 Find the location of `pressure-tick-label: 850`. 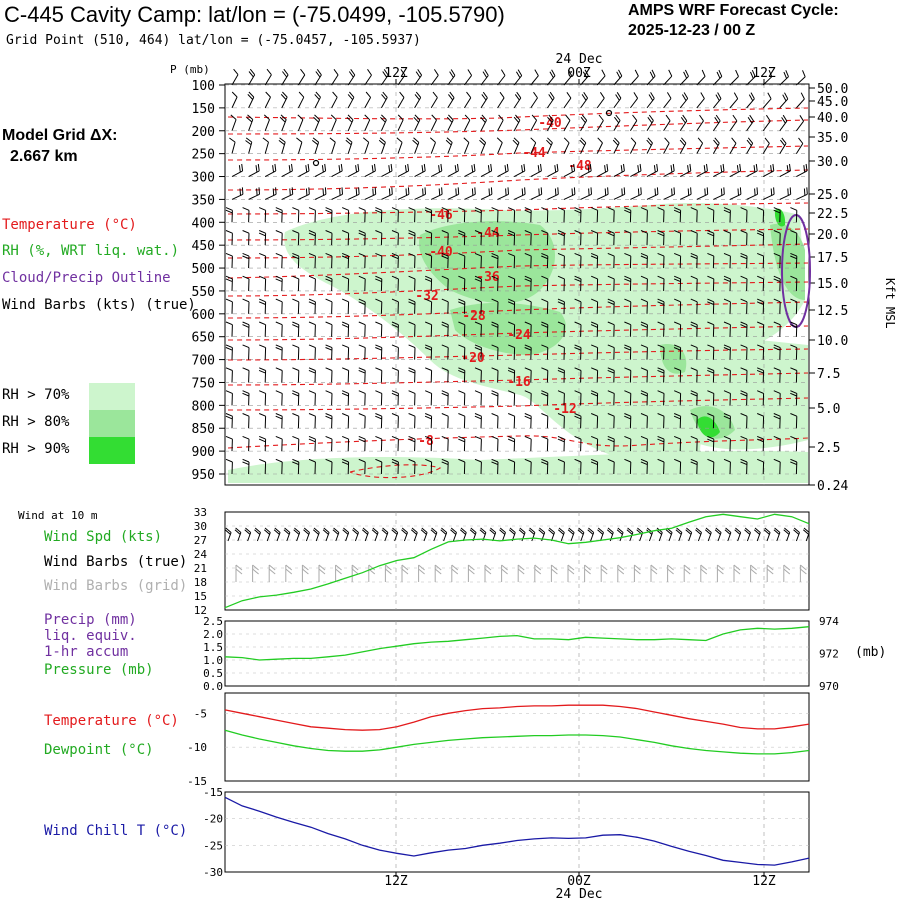

pressure-tick-label: 850 is located at coordinates (203, 429).